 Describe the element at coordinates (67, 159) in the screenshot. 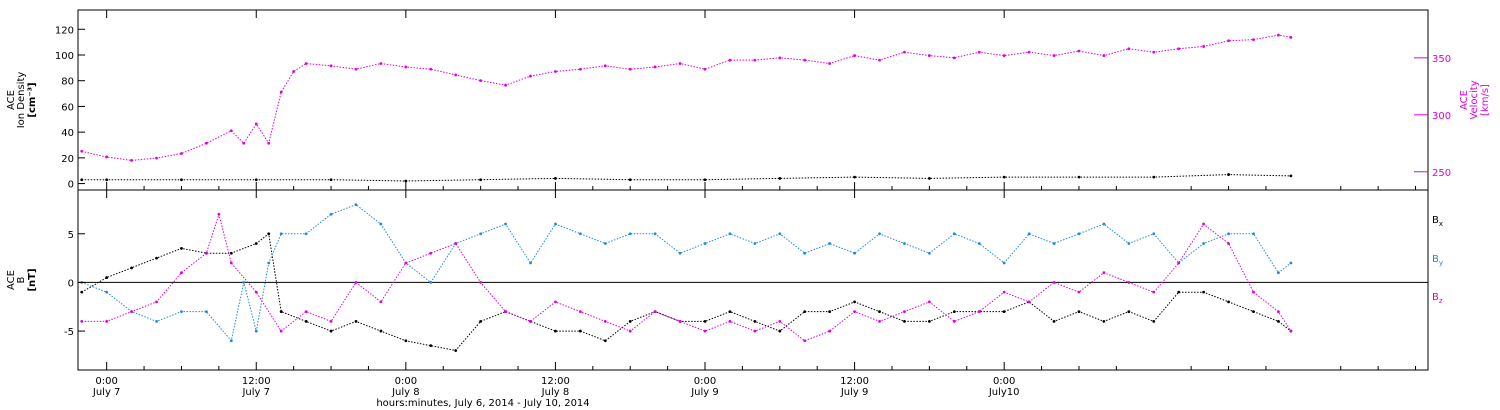

I see `density-tick-label: 20` at that location.